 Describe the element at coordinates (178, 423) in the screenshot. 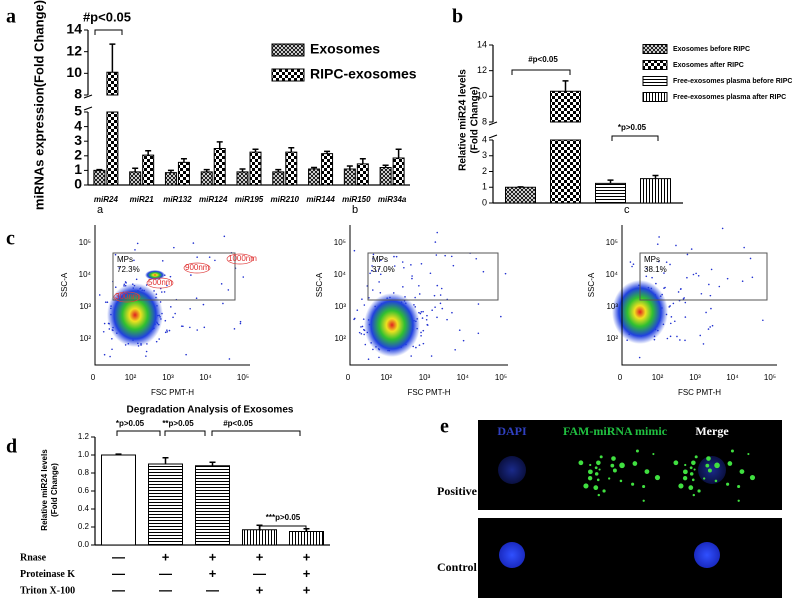

I see `annotation: **p>0.05` at that location.